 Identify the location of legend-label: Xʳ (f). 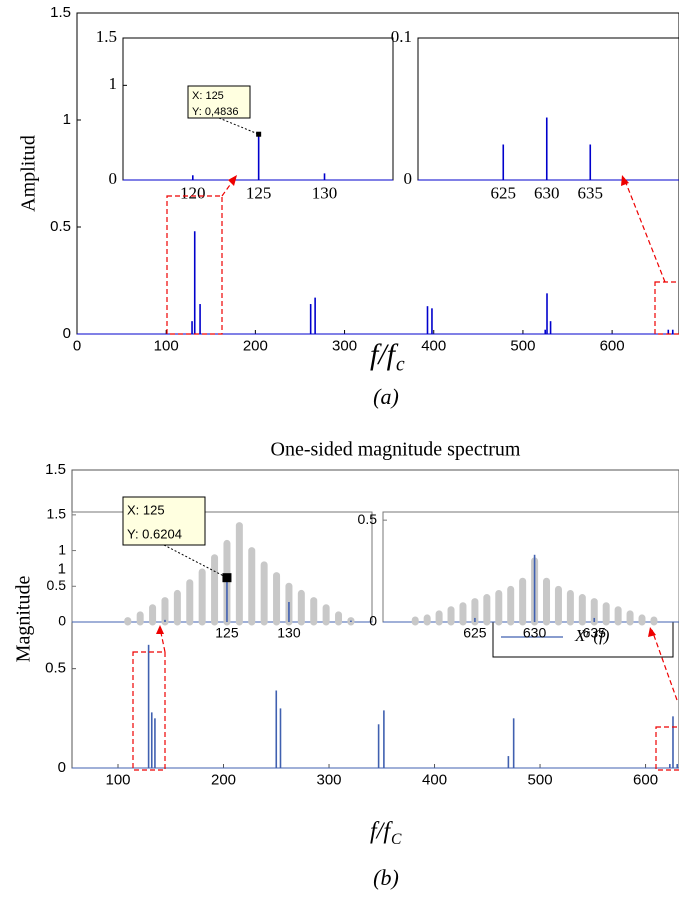
(592, 635).